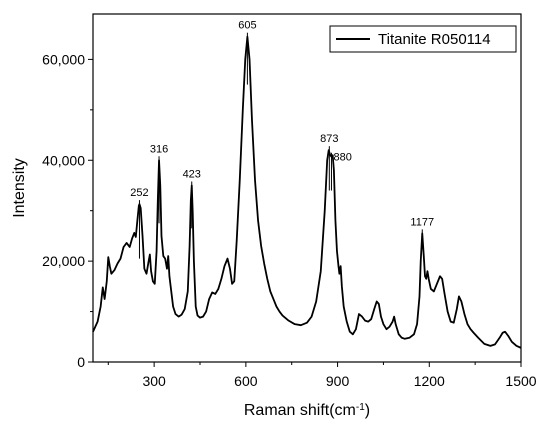 Image resolution: width=550 pixels, height=431 pixels. Describe the element at coordinates (63, 160) in the screenshot. I see `y-tick-label: 40,000` at that location.